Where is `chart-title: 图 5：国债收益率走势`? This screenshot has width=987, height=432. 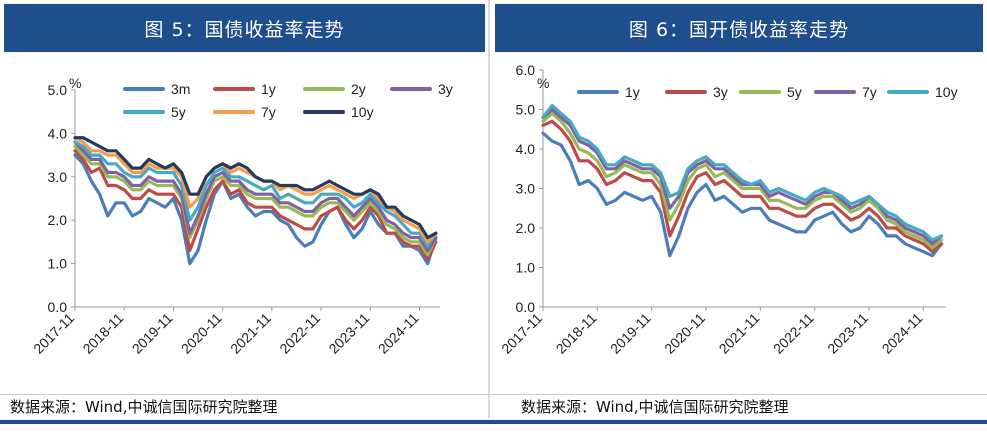
chart-title: 图 5：国债收益率走势 is located at coordinates (244, 28).